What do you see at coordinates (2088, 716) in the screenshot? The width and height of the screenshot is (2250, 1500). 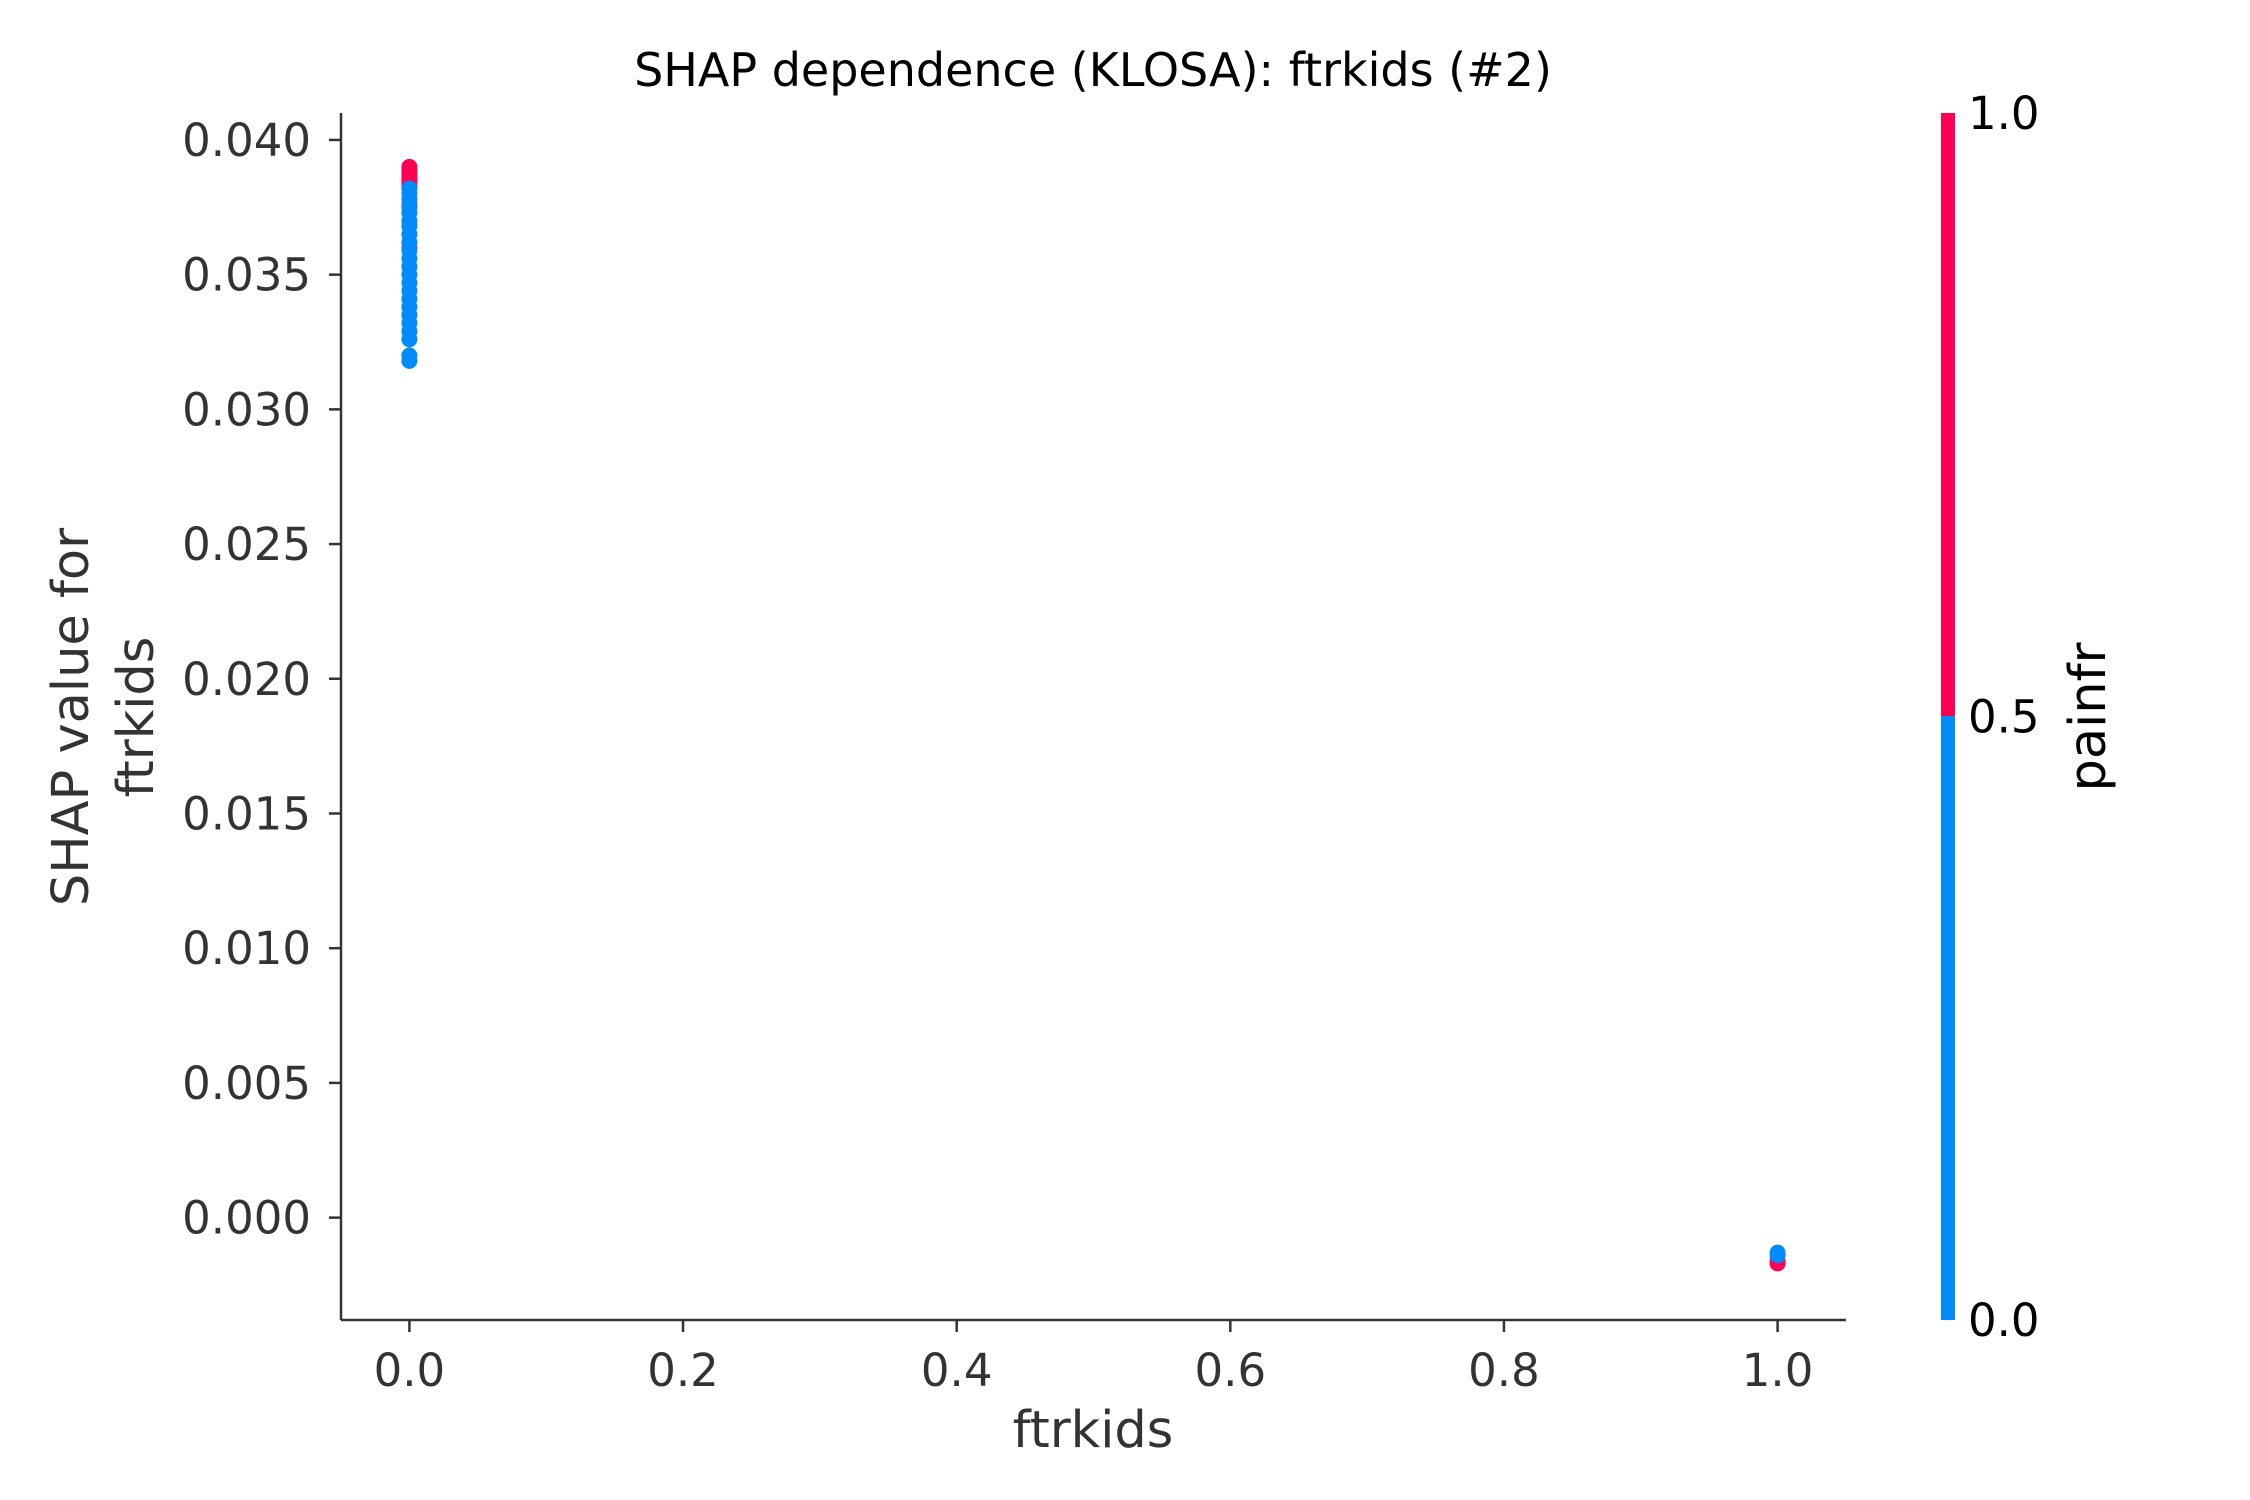 I see `colorbar-label: painfr` at bounding box center [2088, 716].